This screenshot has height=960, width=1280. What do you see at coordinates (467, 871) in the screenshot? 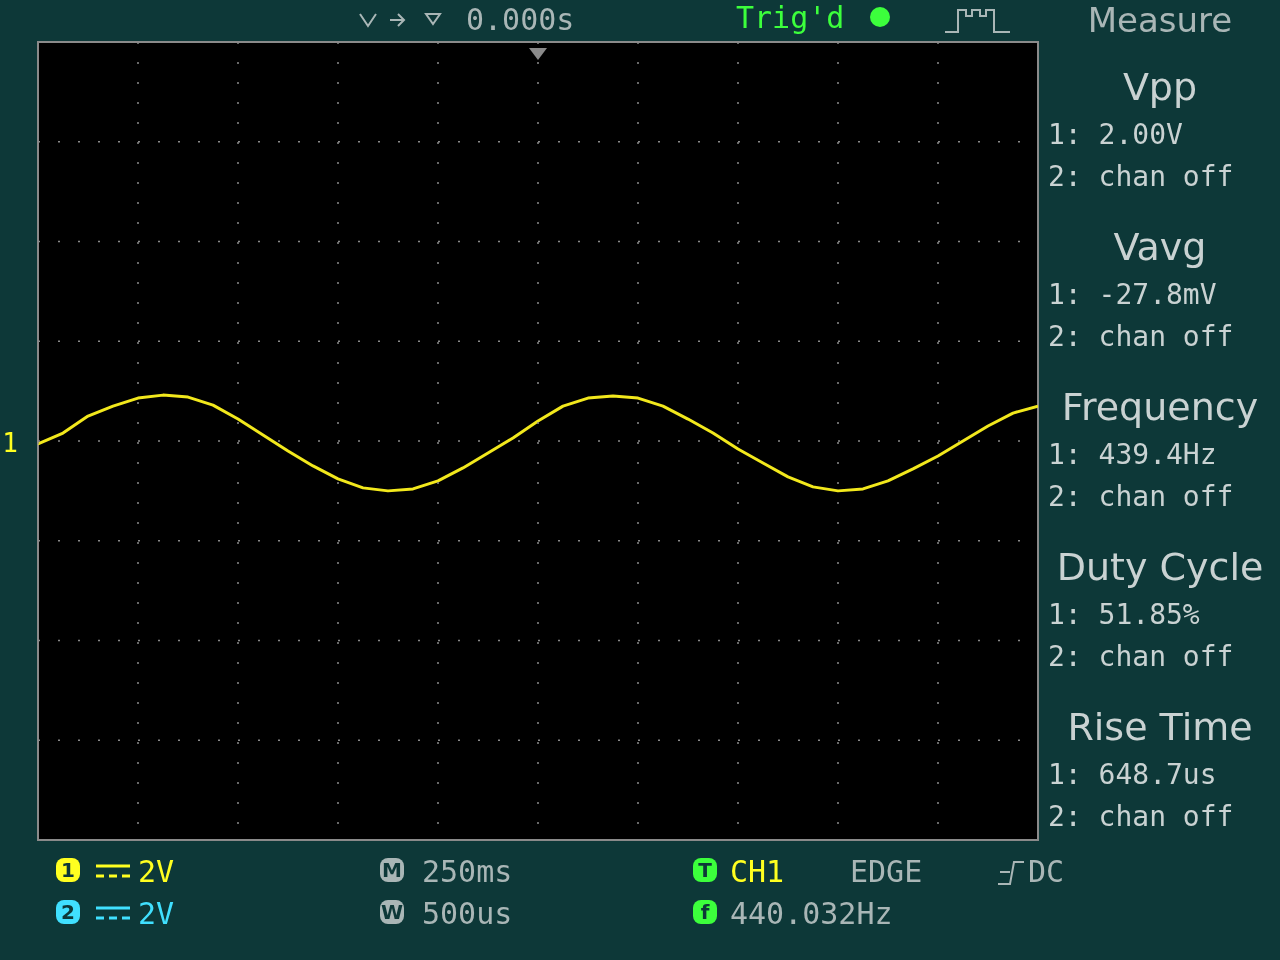
I see `text: 250ms` at bounding box center [467, 871].